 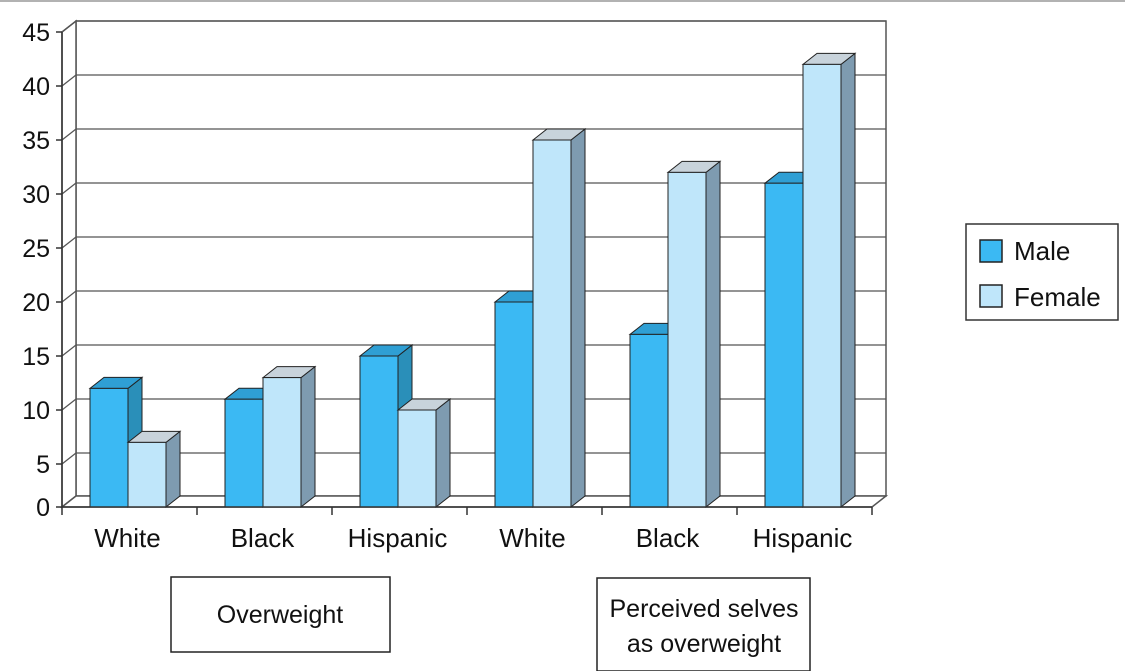 I want to click on y-tick-label: 10, so click(x=36, y=411).